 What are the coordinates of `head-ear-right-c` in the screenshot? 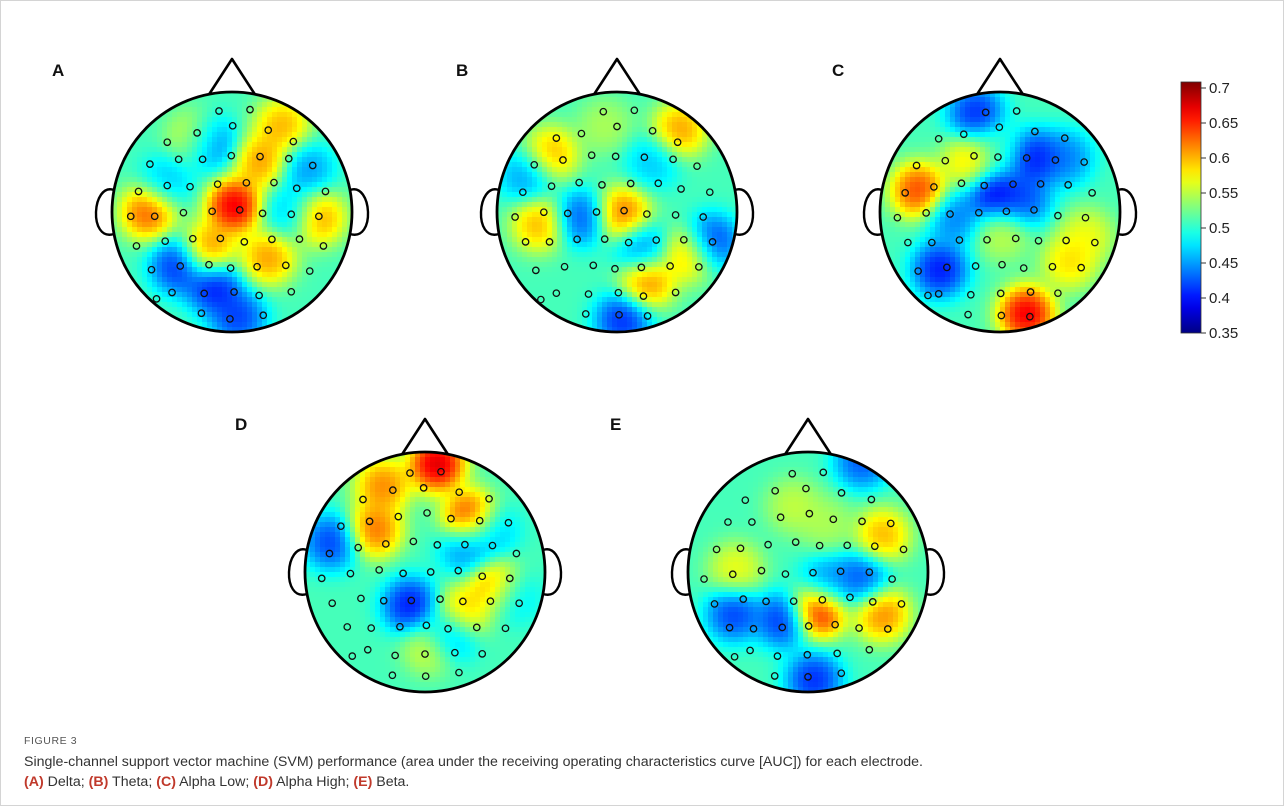 It's located at (1127, 212).